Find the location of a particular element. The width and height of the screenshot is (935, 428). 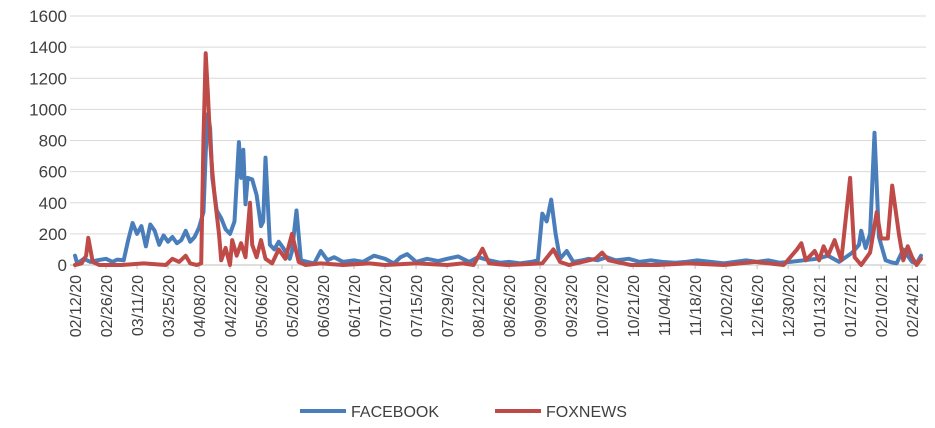

x-tick-label: 11/18/20 is located at coordinates (696, 305).